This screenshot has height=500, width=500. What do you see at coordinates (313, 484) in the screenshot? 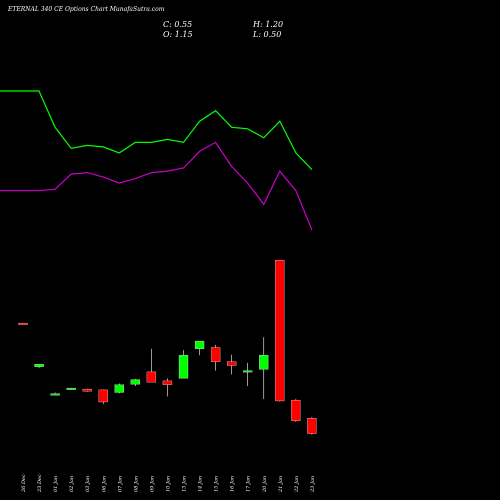
I see `x-tick-label: 23 Jan` at bounding box center [313, 484].